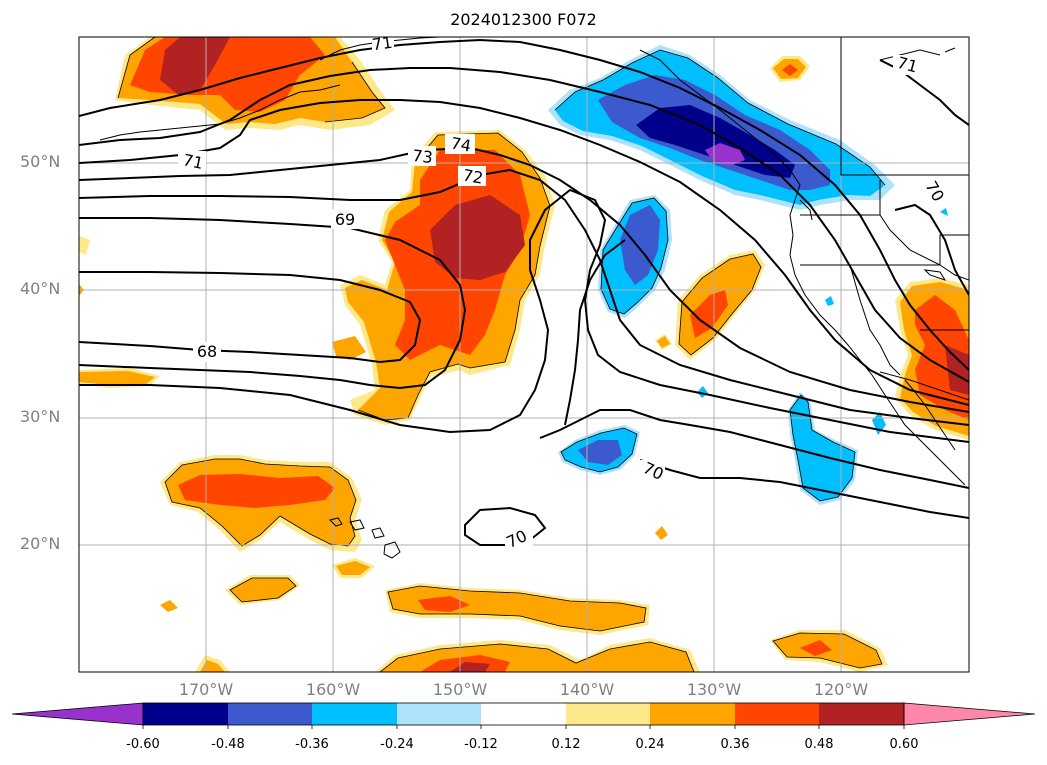 This screenshot has width=1047, height=765. Describe the element at coordinates (40, 288) in the screenshot. I see `lat-label: 40°N` at that location.